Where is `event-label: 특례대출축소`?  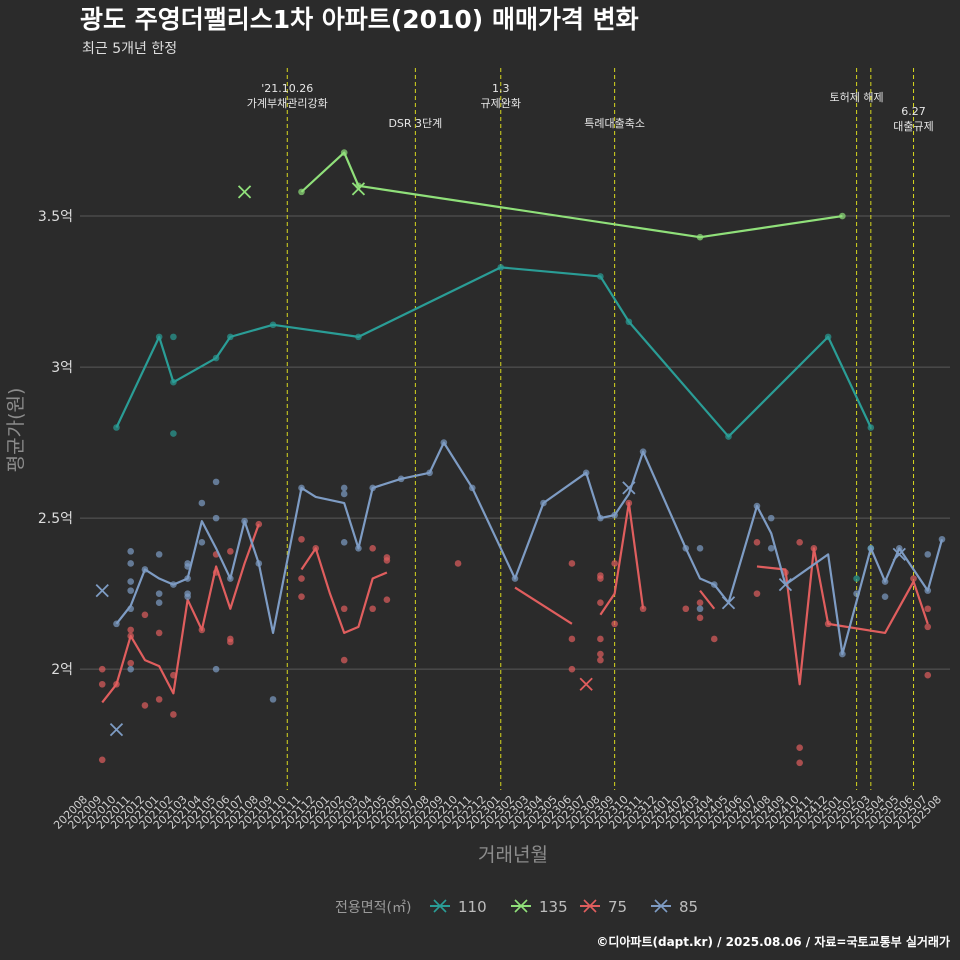 event-label: 특례대출축소 is located at coordinates (614, 123).